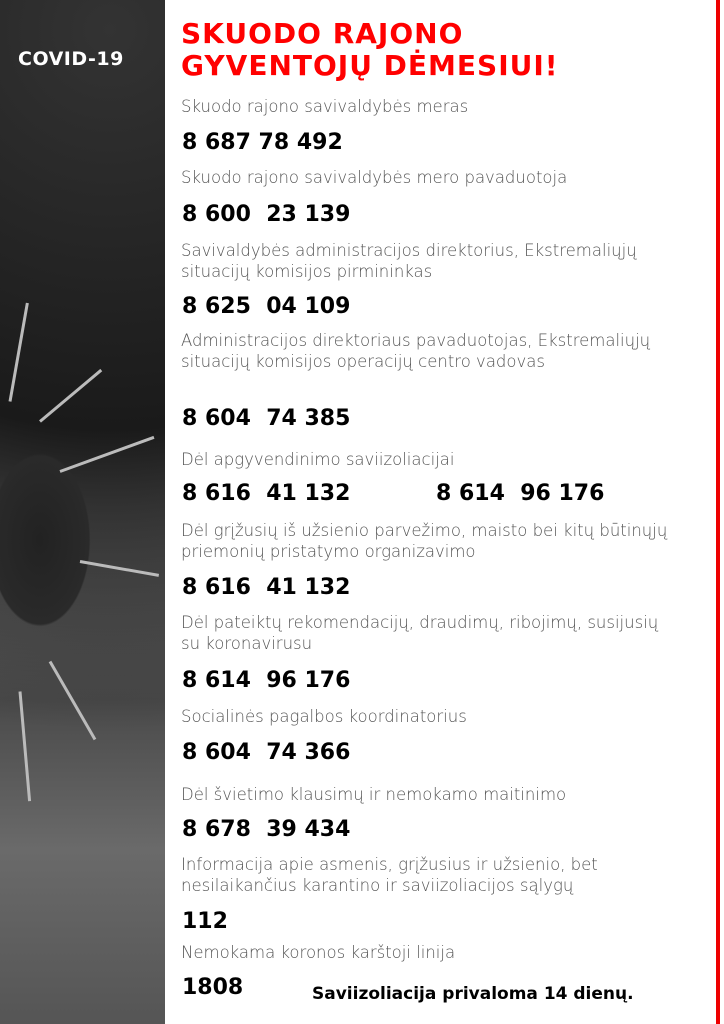 This screenshot has height=1024, width=724. What do you see at coordinates (718, 512) in the screenshot?
I see `red-border` at bounding box center [718, 512].